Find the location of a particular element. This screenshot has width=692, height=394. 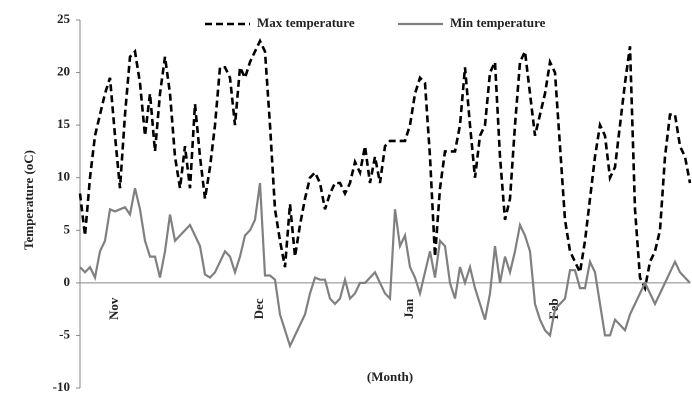

x-tick-label: Nov is located at coordinates (113, 308).